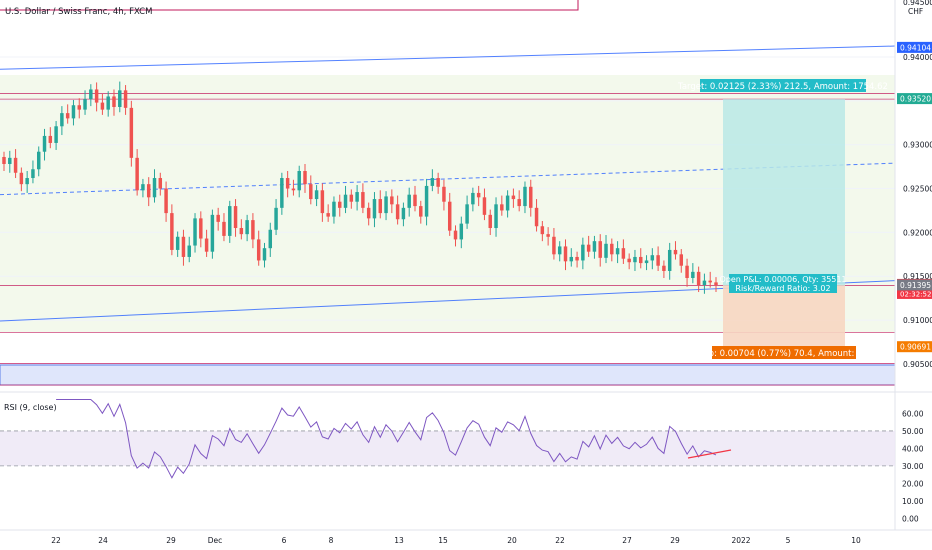  Describe the element at coordinates (171, 540) in the screenshot. I see `time-tick-label: 29` at that location.